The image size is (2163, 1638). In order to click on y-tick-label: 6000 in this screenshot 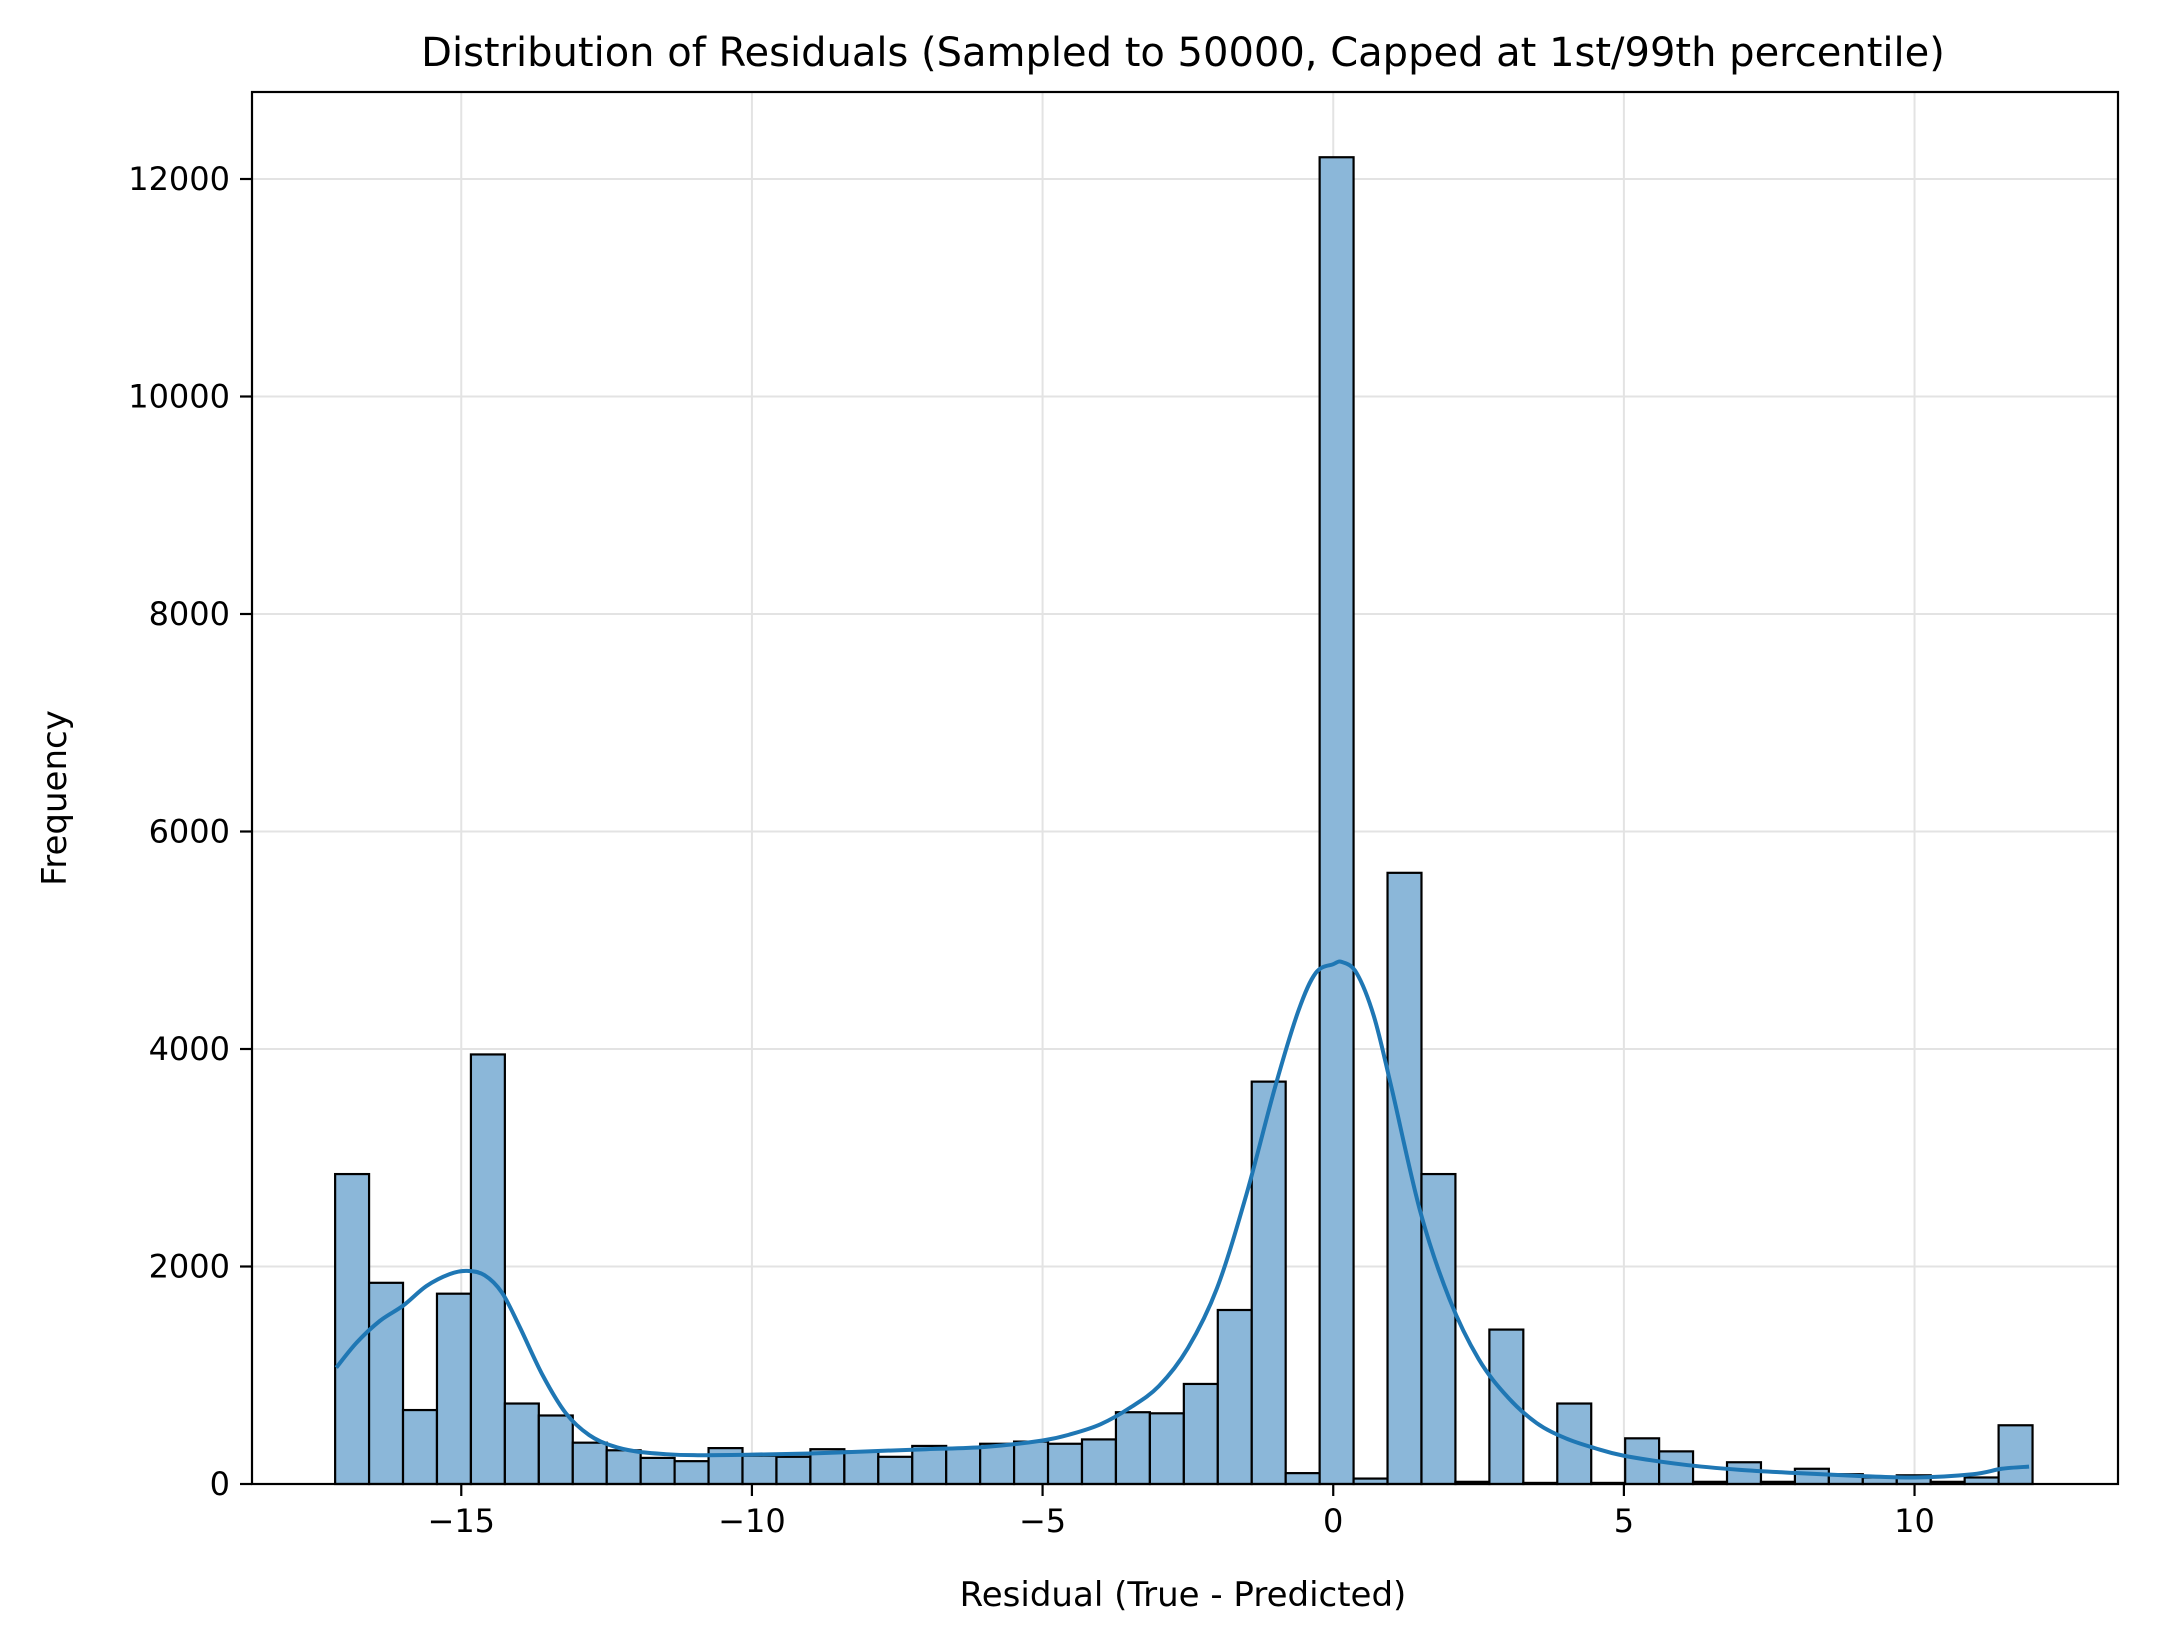, I will do `click(189, 832)`.